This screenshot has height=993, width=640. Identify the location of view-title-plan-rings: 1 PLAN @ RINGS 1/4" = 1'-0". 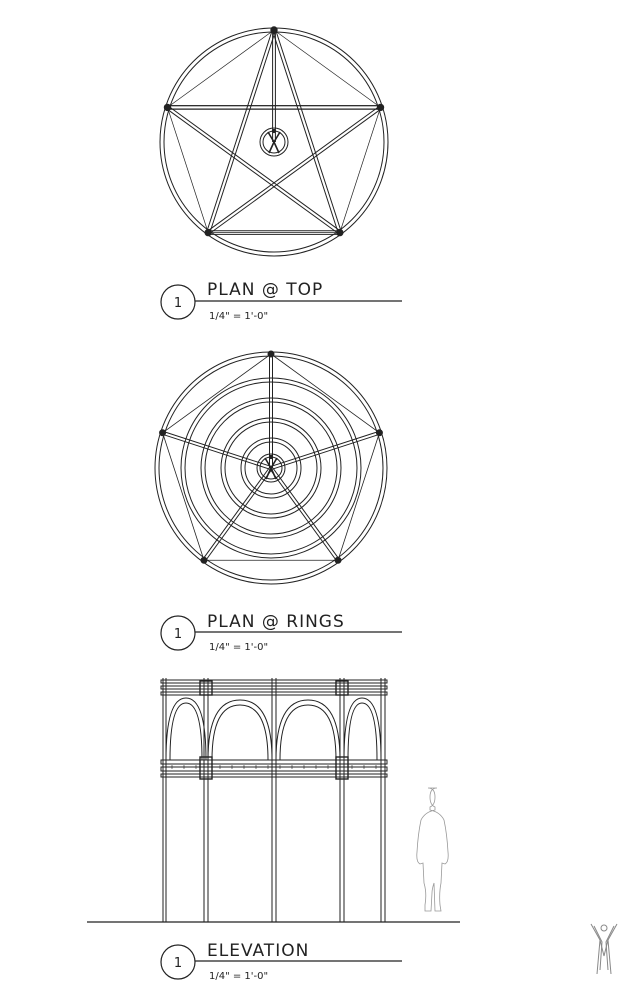
(281, 632).